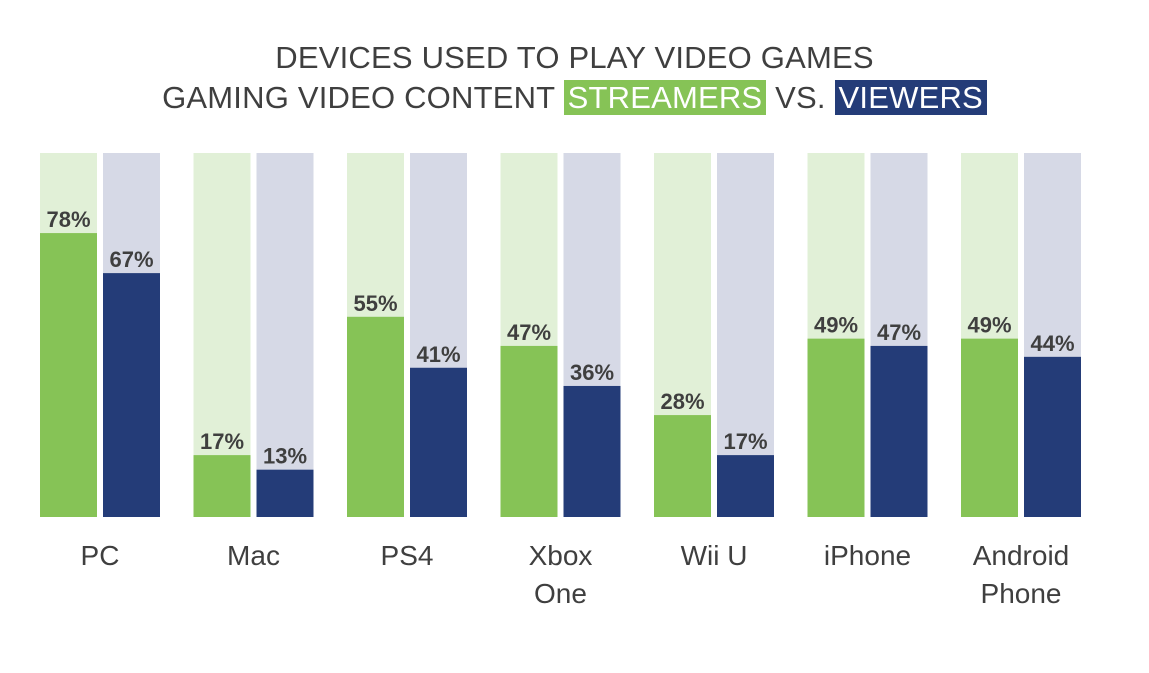 This screenshot has width=1149, height=673. Describe the element at coordinates (800, 97) in the screenshot. I see `chart-title-vs: VS.` at that location.